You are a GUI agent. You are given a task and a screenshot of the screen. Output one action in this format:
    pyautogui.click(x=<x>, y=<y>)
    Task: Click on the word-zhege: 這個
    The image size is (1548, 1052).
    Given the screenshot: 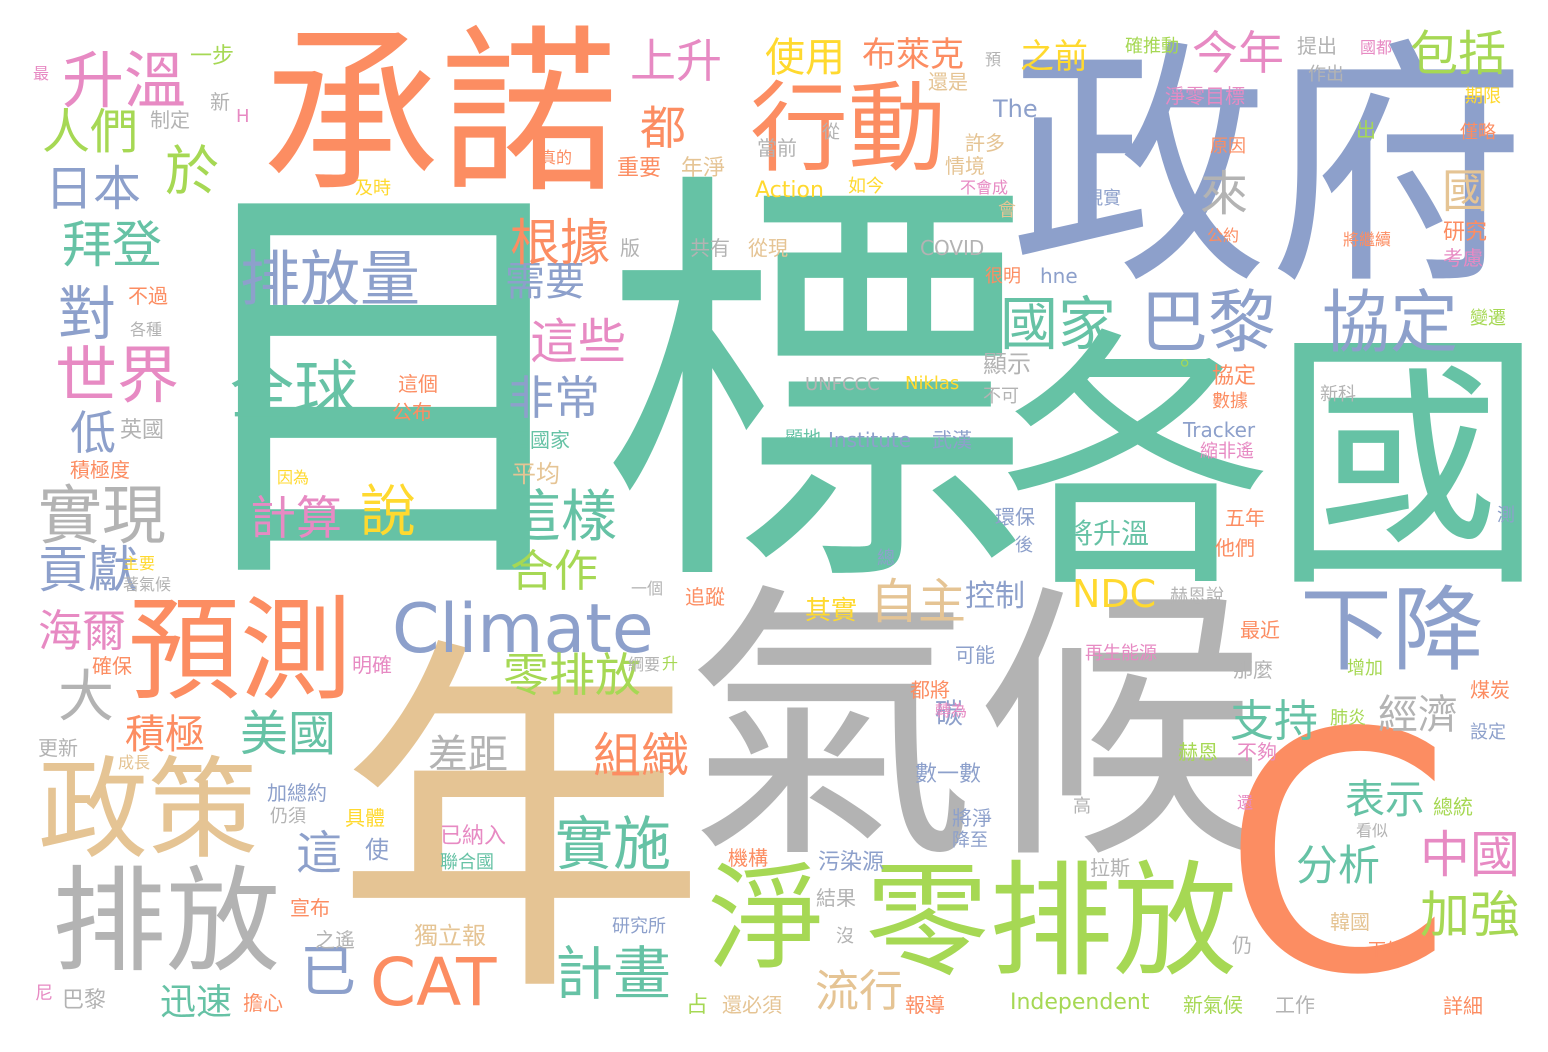 What is the action you would take?
    pyautogui.click(x=418, y=384)
    